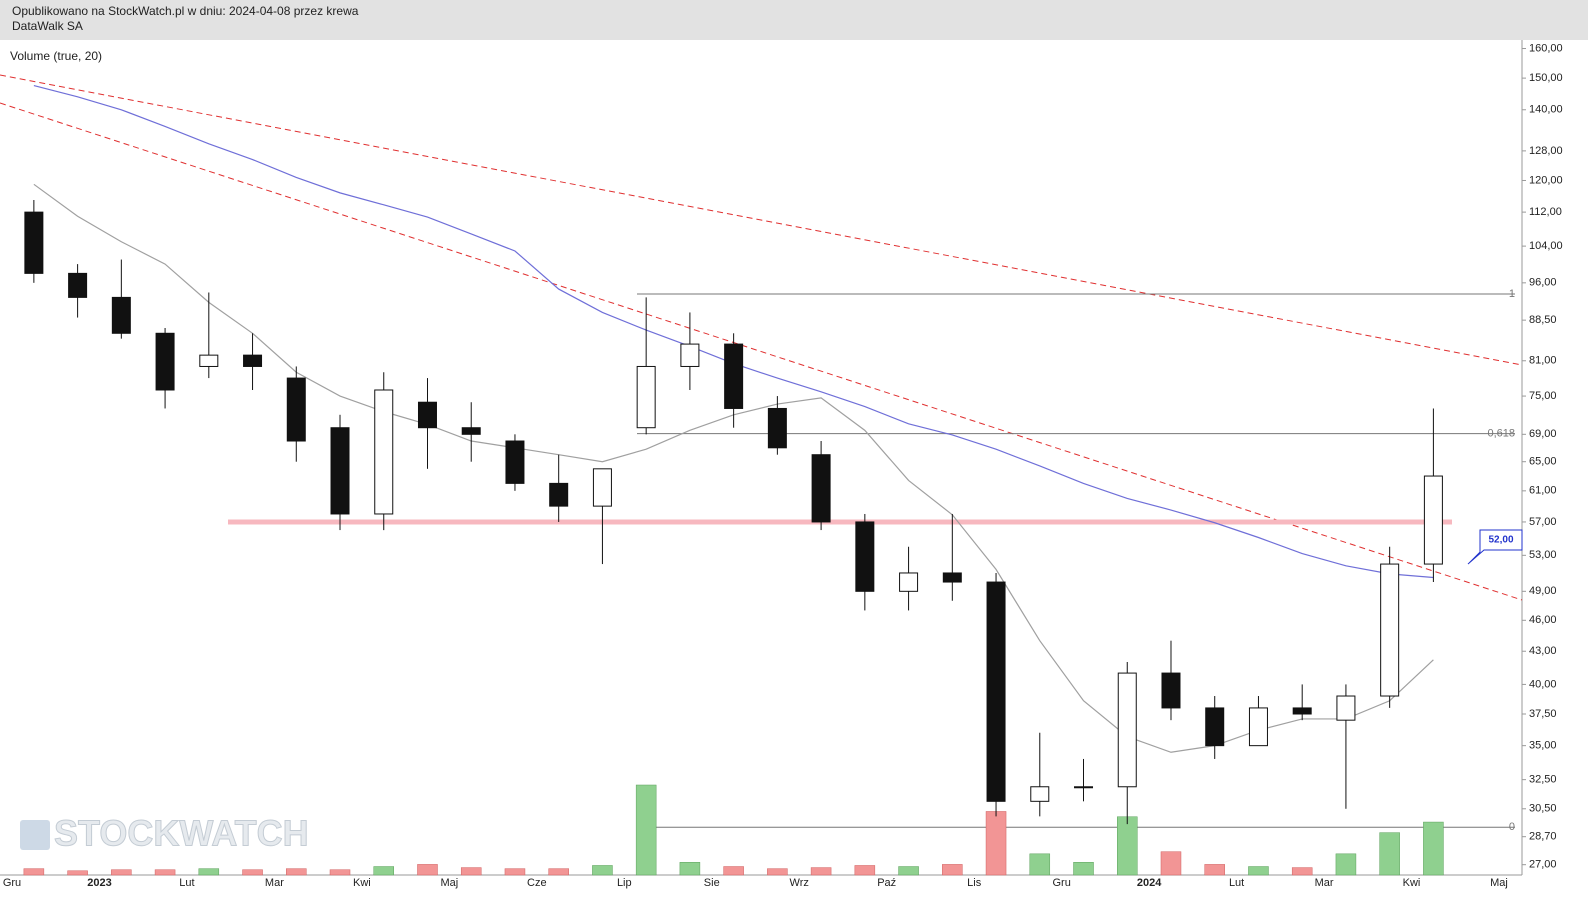 This screenshot has width=1588, height=906. What do you see at coordinates (1546, 110) in the screenshot?
I see `y-tick-label: 140,00` at bounding box center [1546, 110].